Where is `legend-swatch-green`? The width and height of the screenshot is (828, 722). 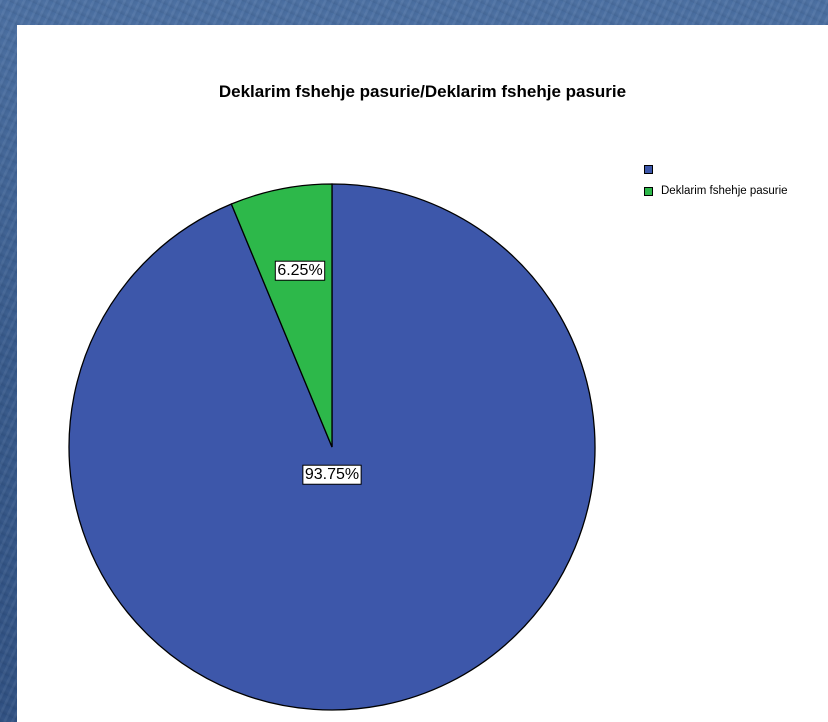
legend-swatch-green is located at coordinates (648, 191).